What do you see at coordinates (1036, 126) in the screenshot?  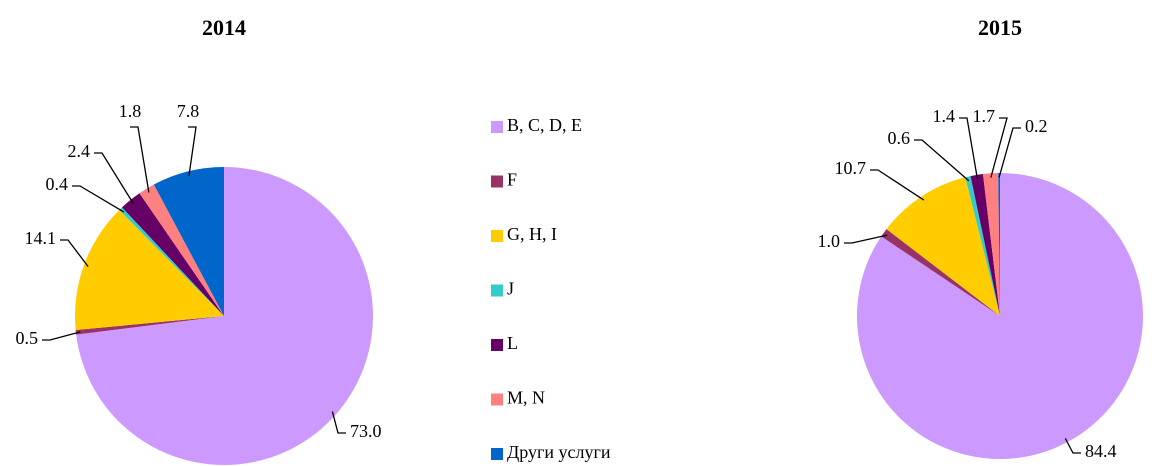 I see `data-label: 0.2` at bounding box center [1036, 126].